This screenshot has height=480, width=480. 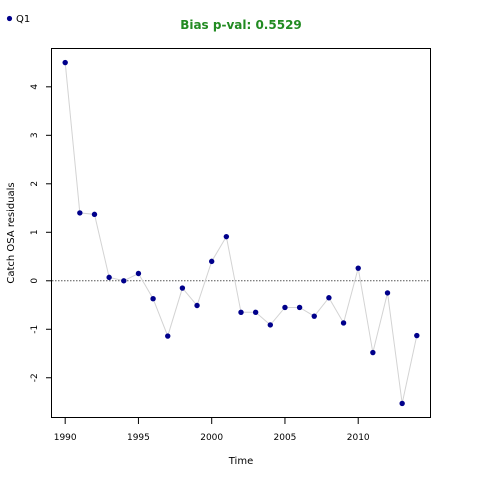 What do you see at coordinates (35, 135) in the screenshot?
I see `y-tick-label: 3` at bounding box center [35, 135].